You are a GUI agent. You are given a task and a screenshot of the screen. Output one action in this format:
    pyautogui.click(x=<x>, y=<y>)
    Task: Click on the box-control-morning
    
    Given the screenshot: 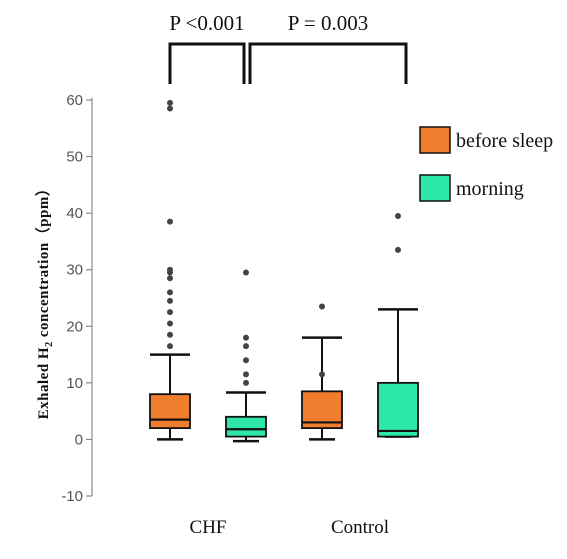 What is the action you would take?
    pyautogui.click(x=398, y=325)
    